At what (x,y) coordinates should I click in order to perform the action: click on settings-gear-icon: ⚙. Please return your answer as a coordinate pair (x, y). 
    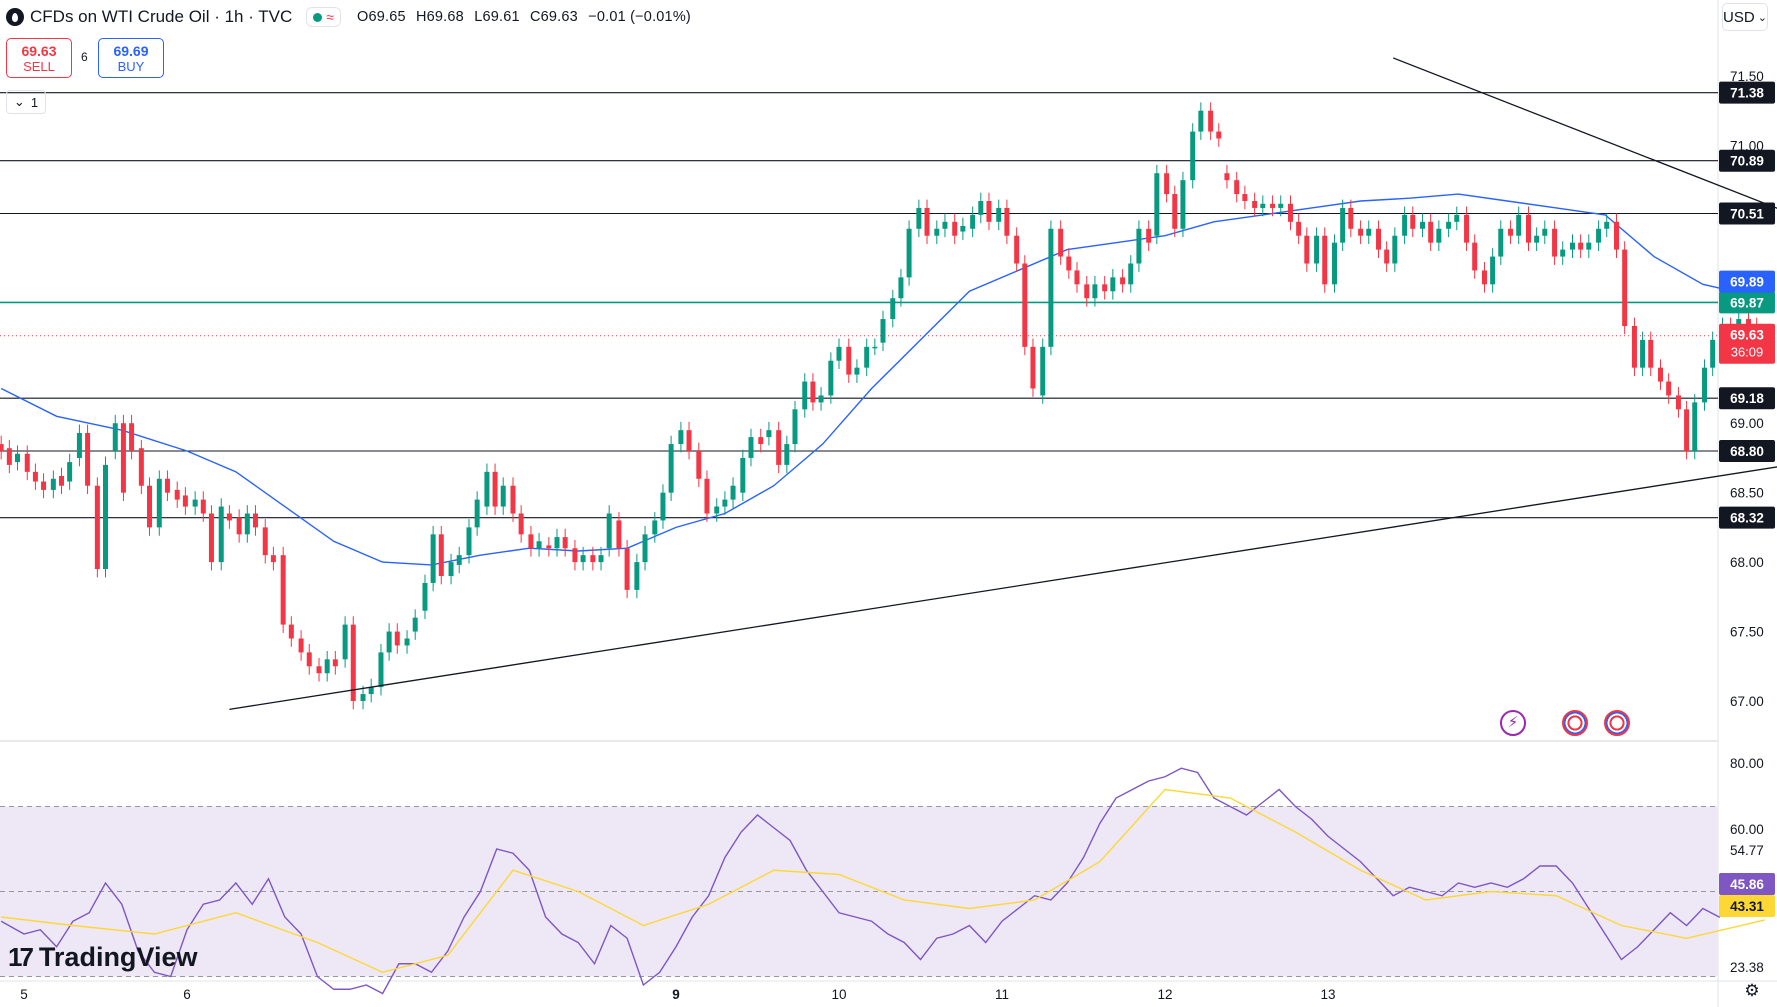
    Looking at the image, I should click on (1752, 990).